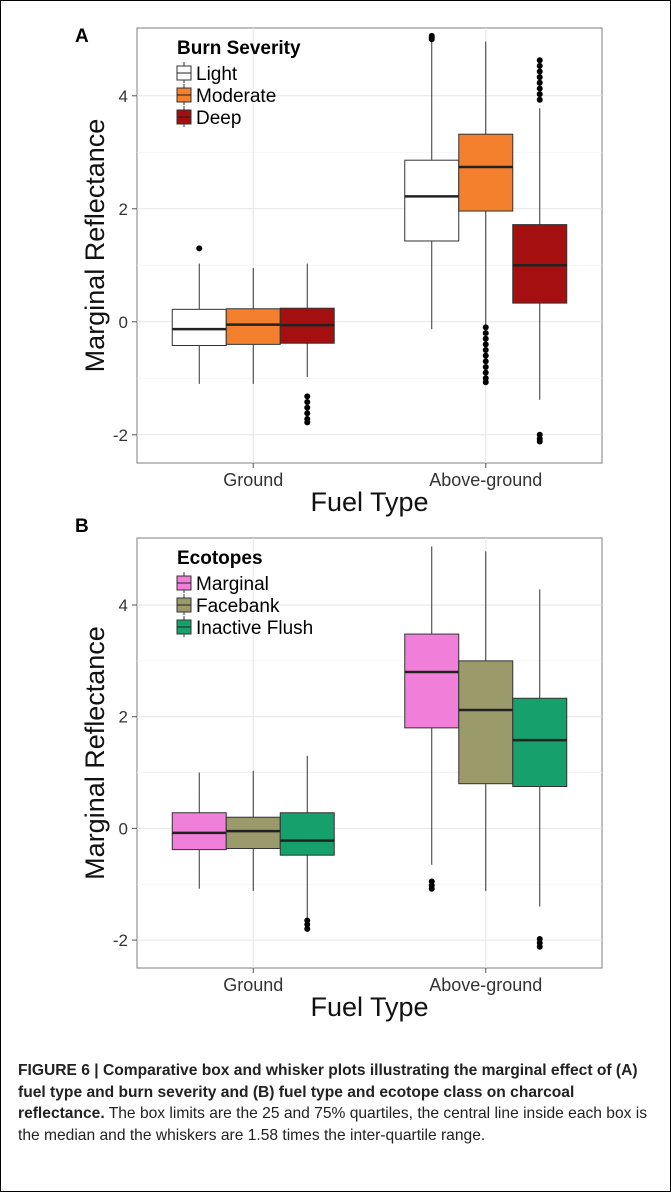 The image size is (671, 1192). I want to click on panel-label: B, so click(82, 526).